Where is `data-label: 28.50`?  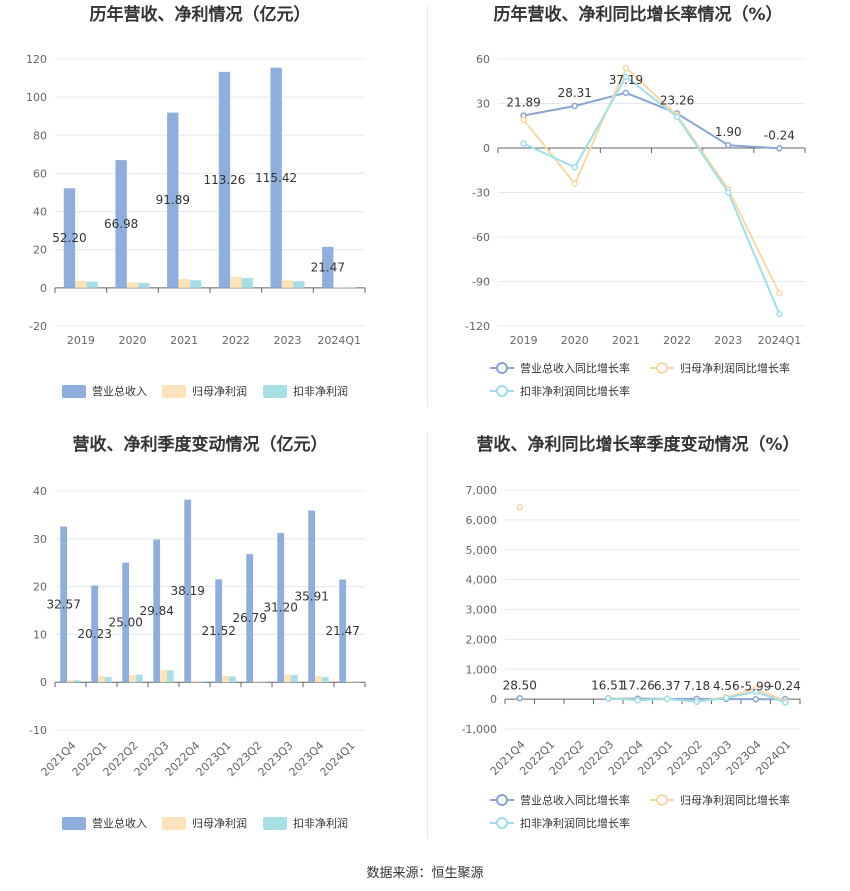 data-label: 28.50 is located at coordinates (520, 685).